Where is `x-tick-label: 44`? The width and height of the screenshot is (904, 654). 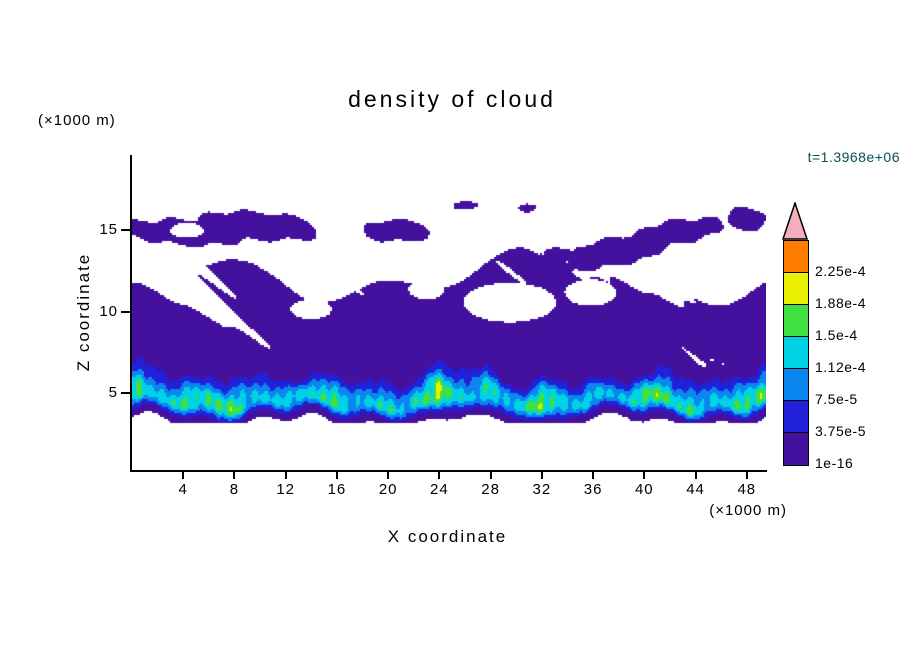
x-tick-label: 44 is located at coordinates (695, 489).